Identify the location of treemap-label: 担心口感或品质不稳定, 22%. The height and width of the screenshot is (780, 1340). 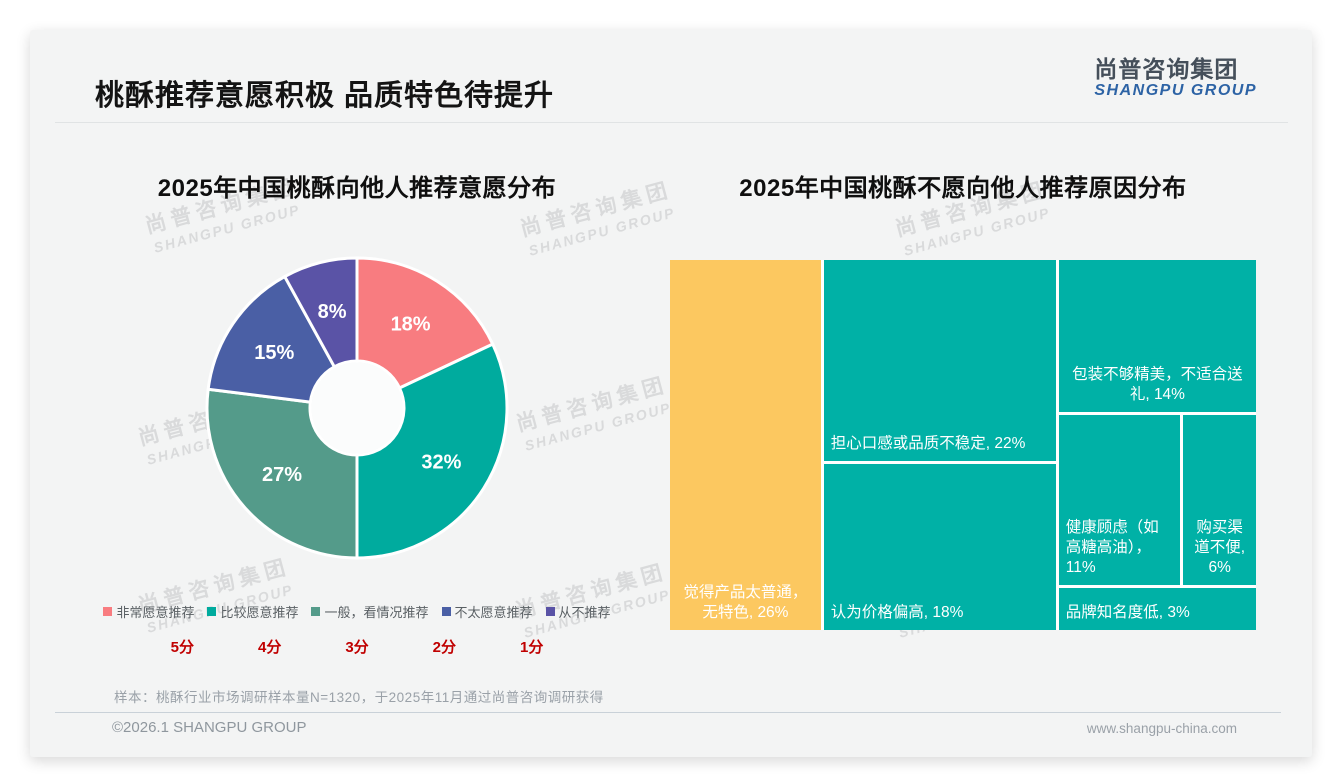
(928, 443).